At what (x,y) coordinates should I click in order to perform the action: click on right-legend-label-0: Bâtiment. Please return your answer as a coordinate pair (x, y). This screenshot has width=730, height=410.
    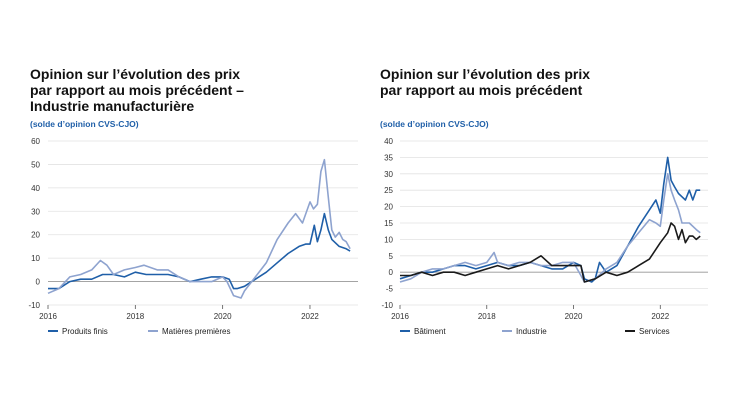
    Looking at the image, I should click on (430, 331).